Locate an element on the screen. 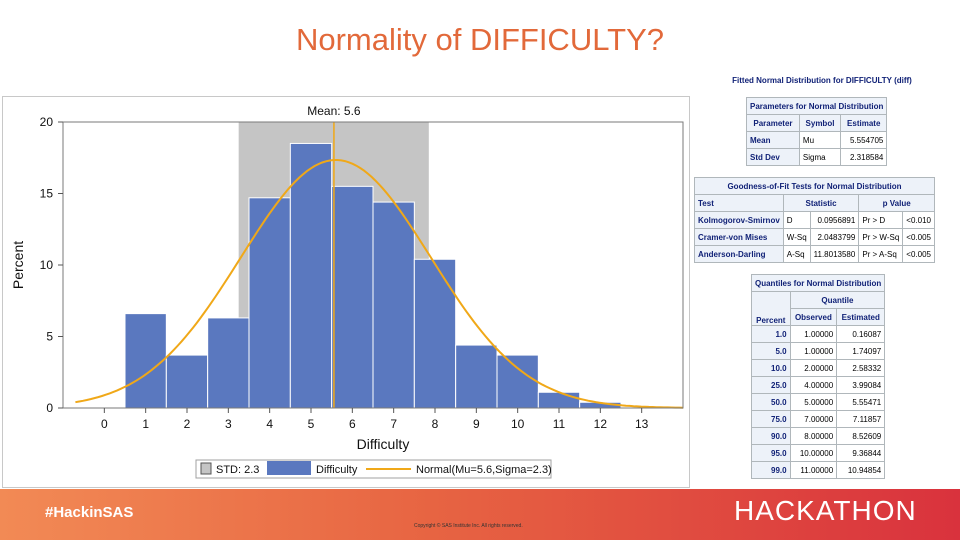 The height and width of the screenshot is (540, 960). cell: 5.55471 is located at coordinates (861, 402).